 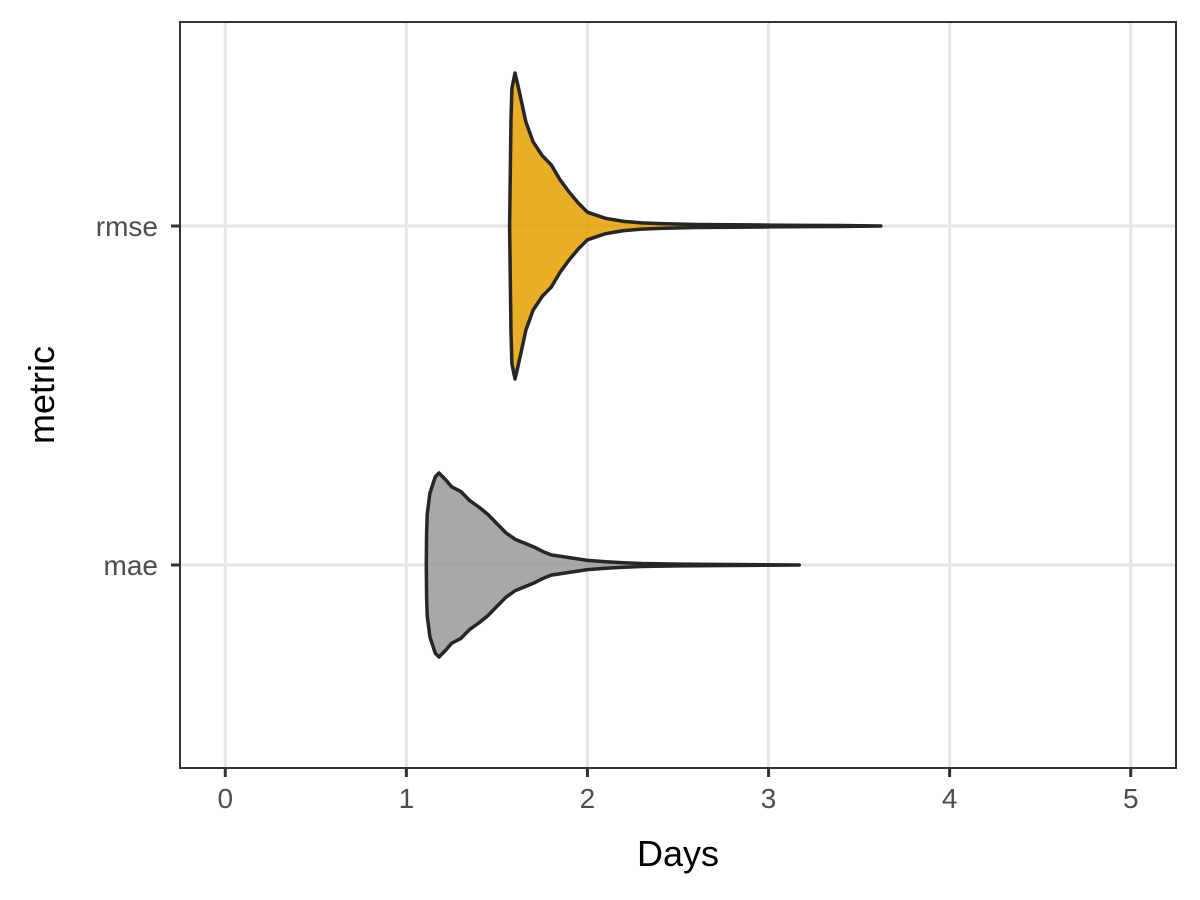 What do you see at coordinates (41, 395) in the screenshot?
I see `y-axis-title: metric` at bounding box center [41, 395].